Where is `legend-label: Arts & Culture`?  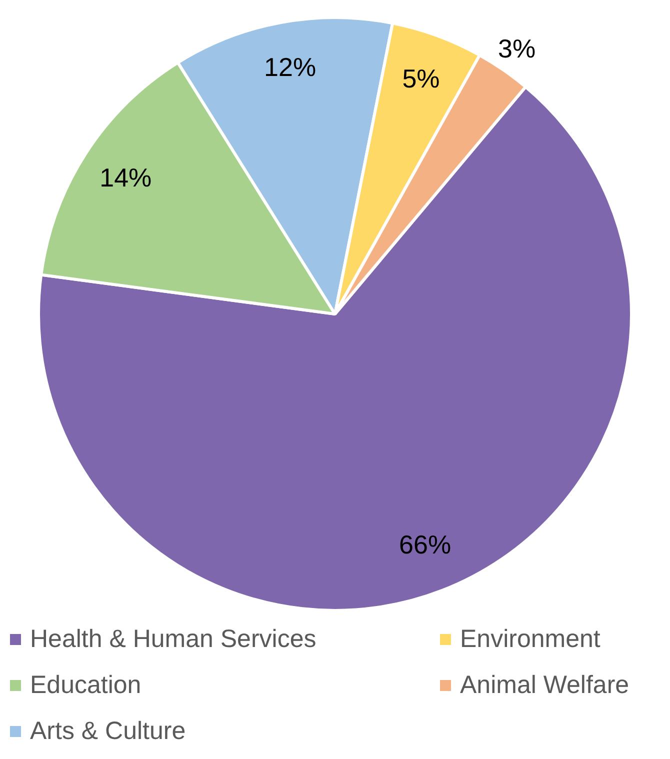
legend-label: Arts & Culture is located at coordinates (108, 731).